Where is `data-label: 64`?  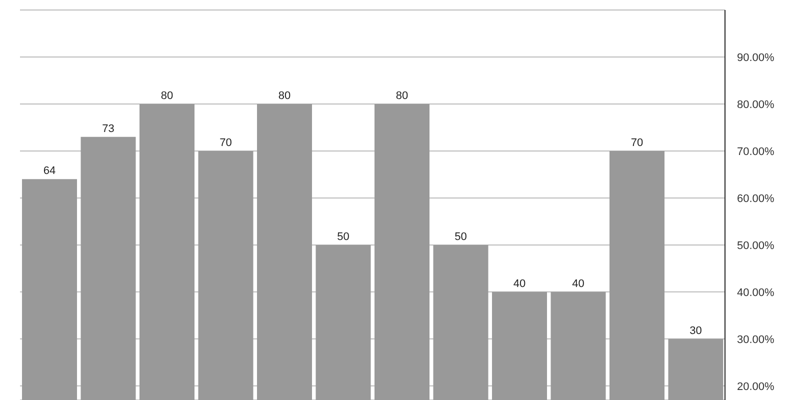
data-label: 64 is located at coordinates (49, 171).